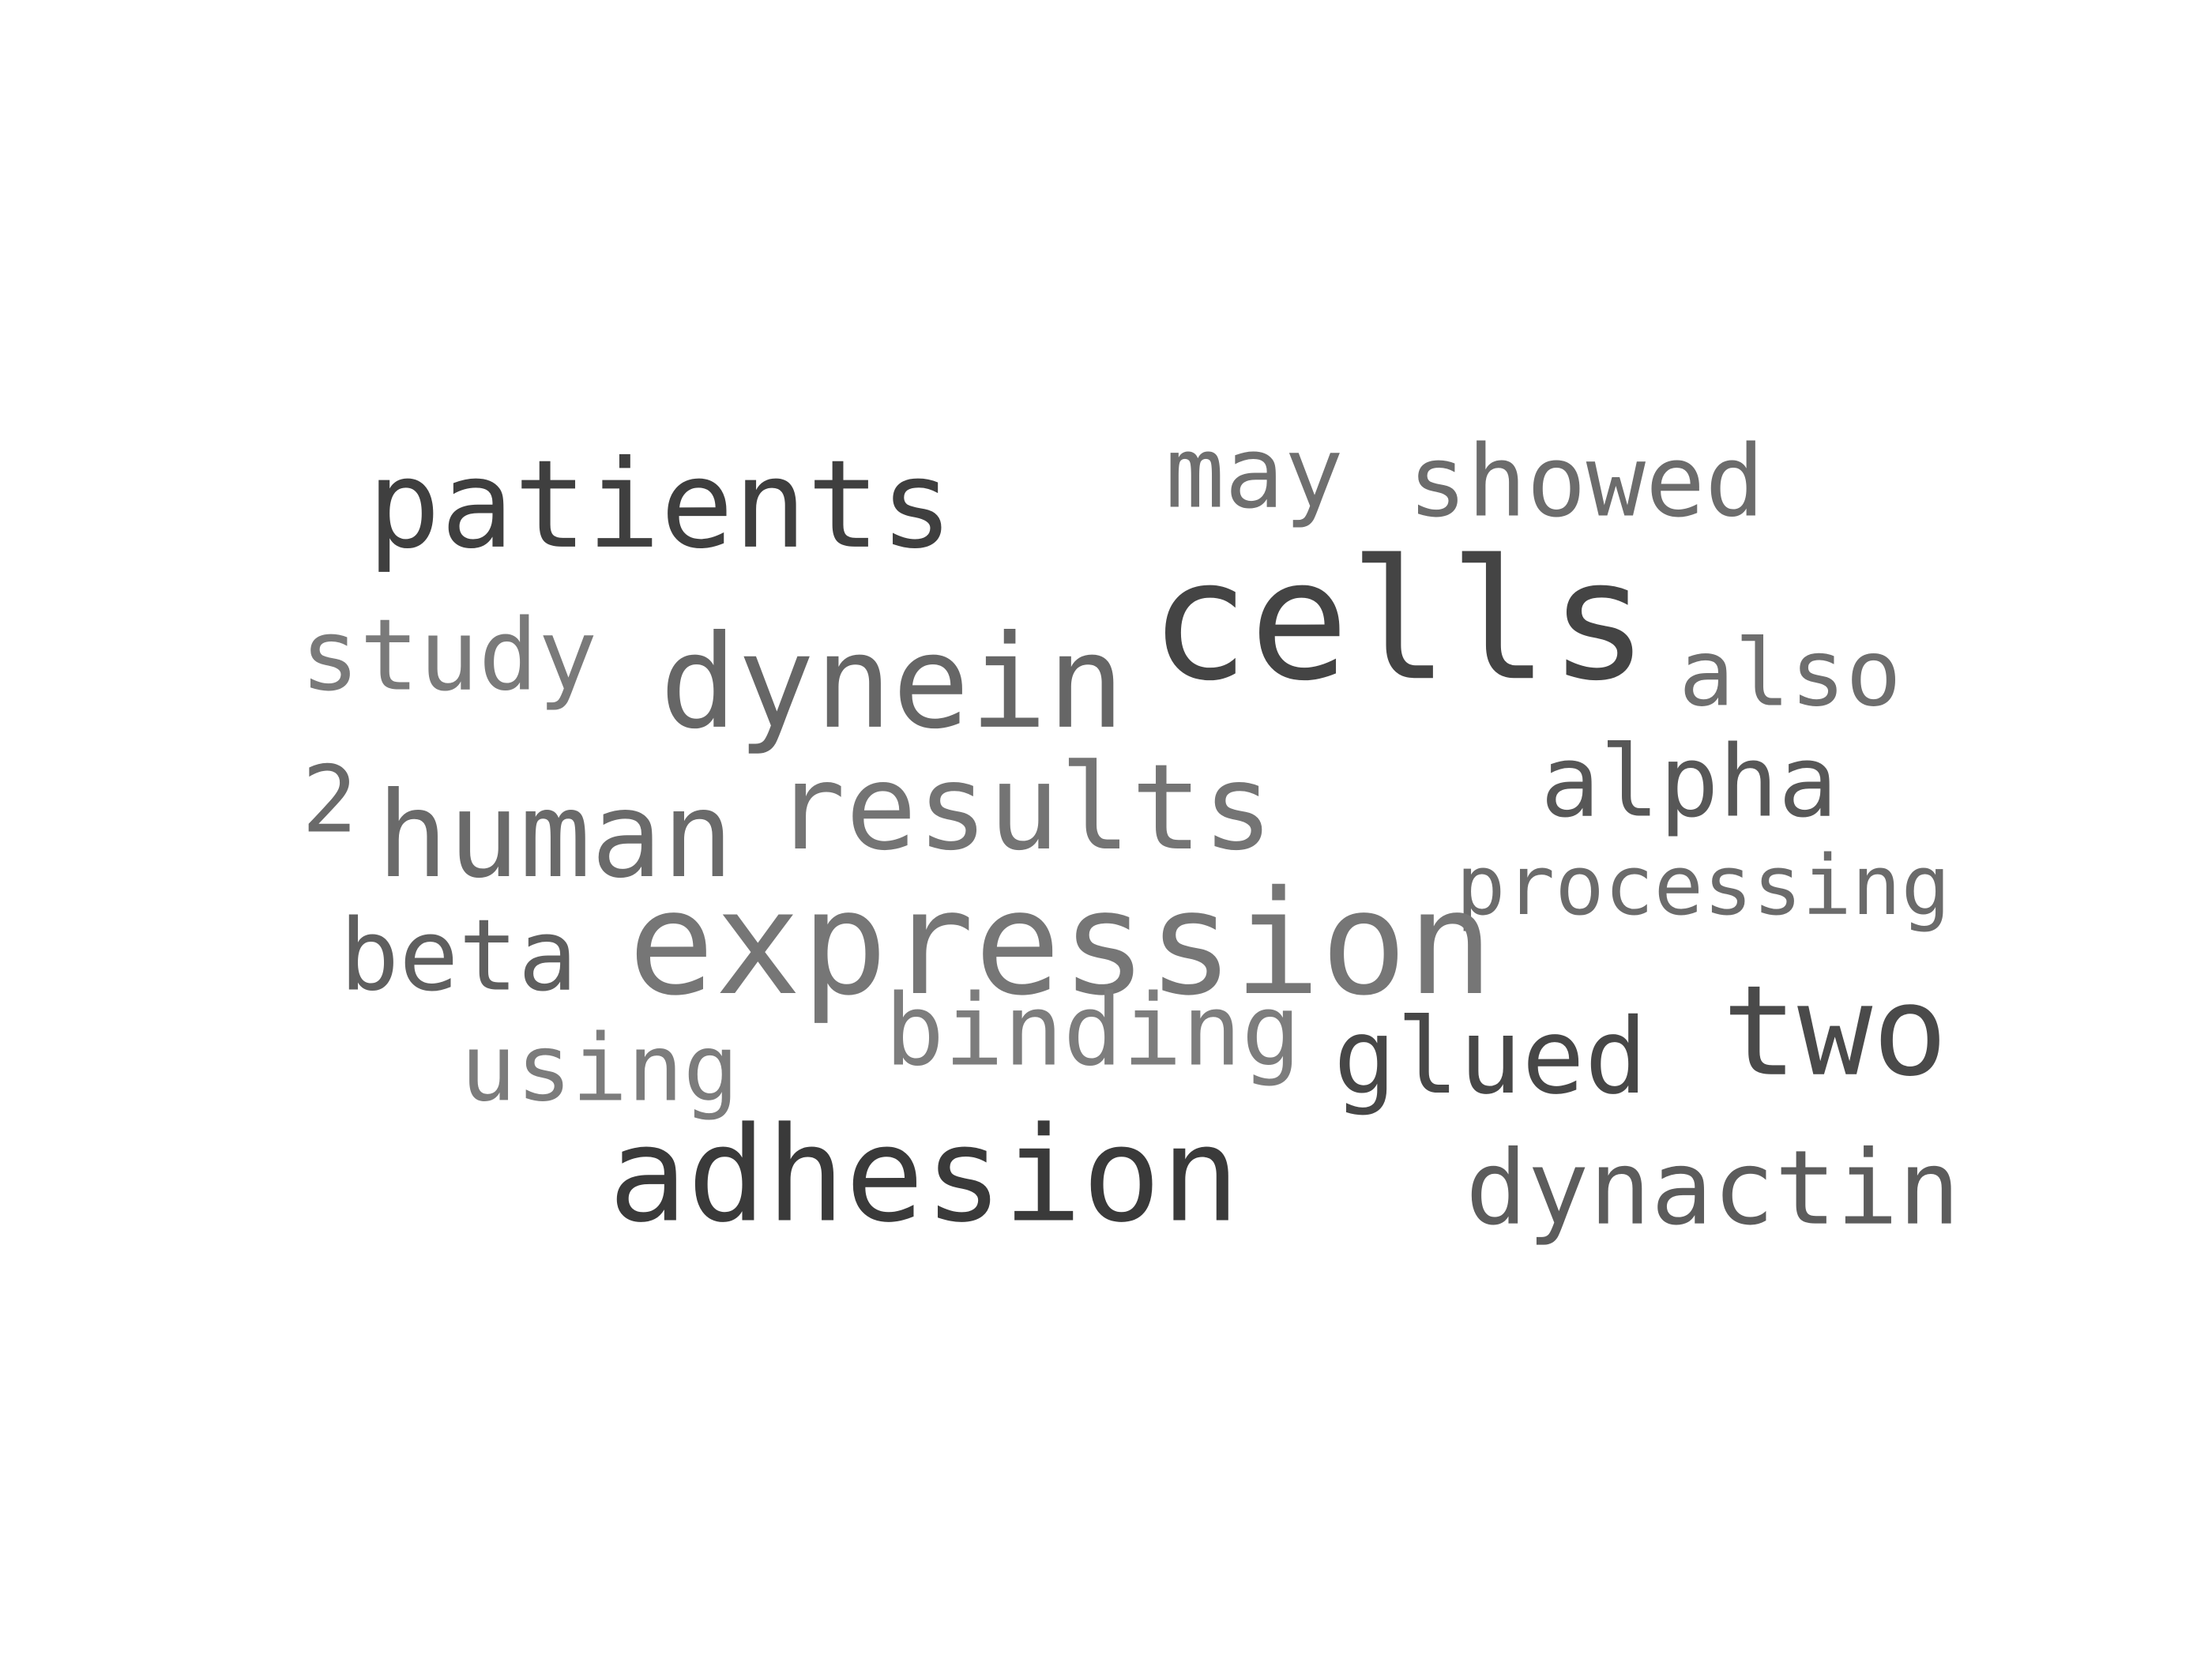  What do you see at coordinates (1093, 1031) in the screenshot?
I see `word-binding: binding` at bounding box center [1093, 1031].